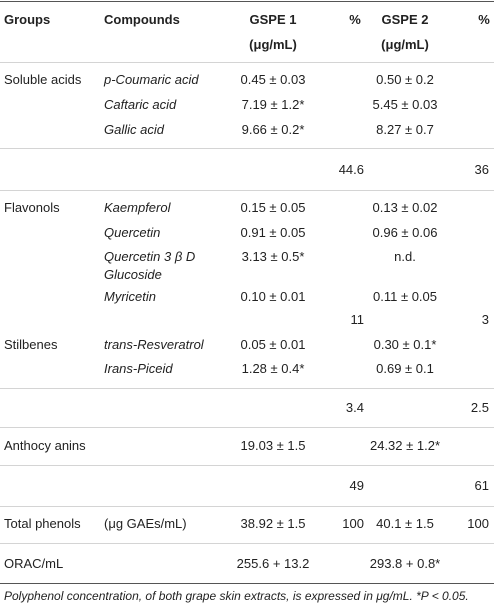 The height and width of the screenshot is (608, 494). Describe the element at coordinates (27, 19) in the screenshot. I see `header-cell: Groups` at that location.